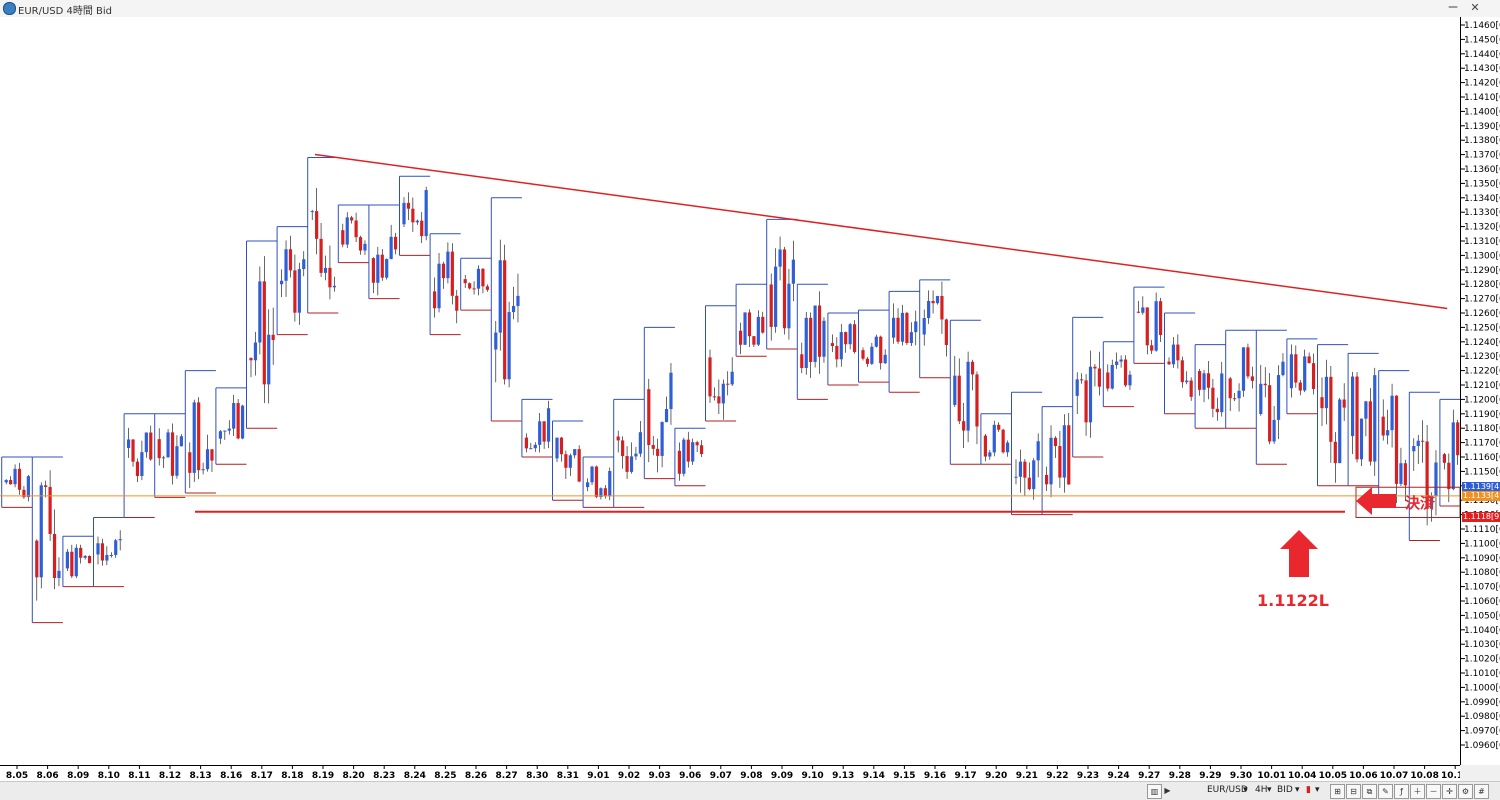 This screenshot has height=800, width=1500. I want to click on zoom-out-icon: －, so click(1433, 791).